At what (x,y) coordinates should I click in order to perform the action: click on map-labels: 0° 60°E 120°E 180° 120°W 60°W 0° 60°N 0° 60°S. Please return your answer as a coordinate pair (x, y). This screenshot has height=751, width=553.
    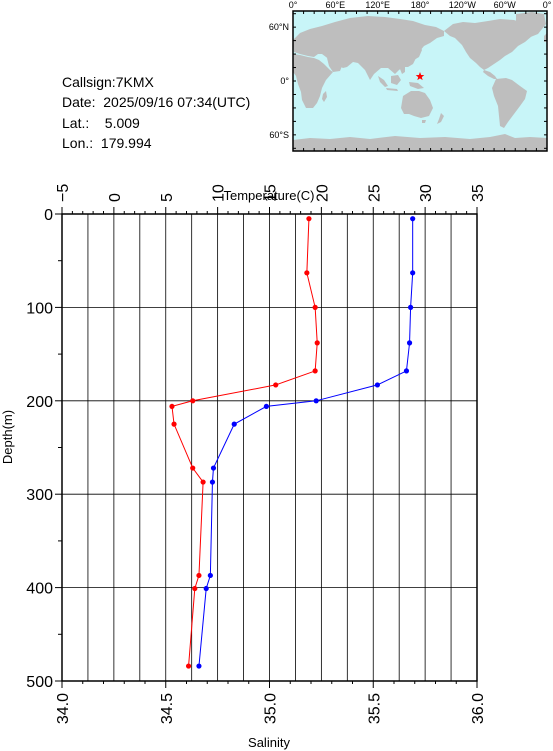
    Looking at the image, I should click on (410, 70).